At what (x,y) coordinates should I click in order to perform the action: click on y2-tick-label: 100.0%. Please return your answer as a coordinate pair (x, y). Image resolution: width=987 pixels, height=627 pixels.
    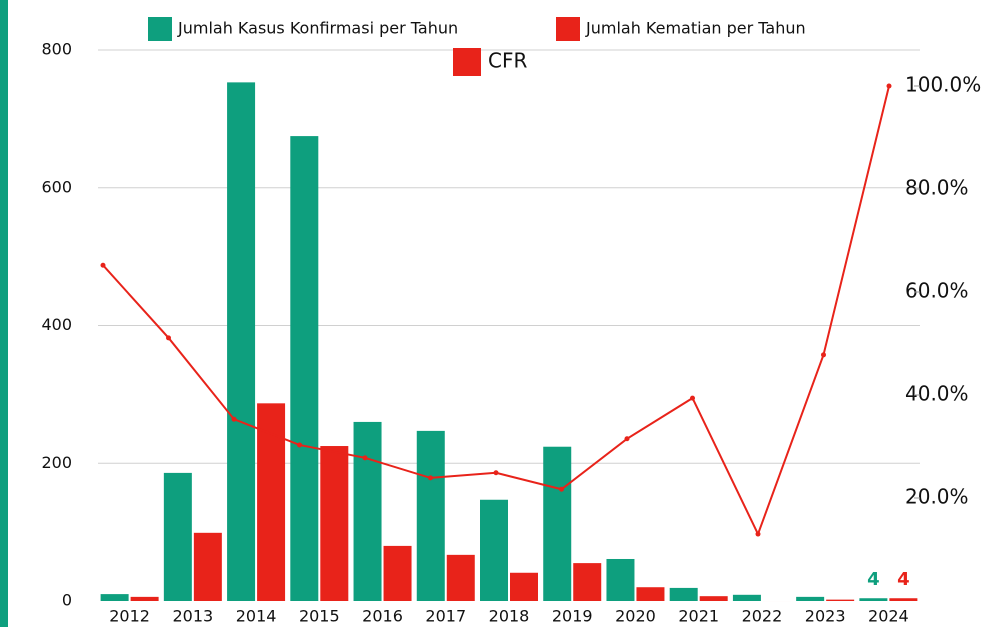
    Looking at the image, I should click on (943, 85).